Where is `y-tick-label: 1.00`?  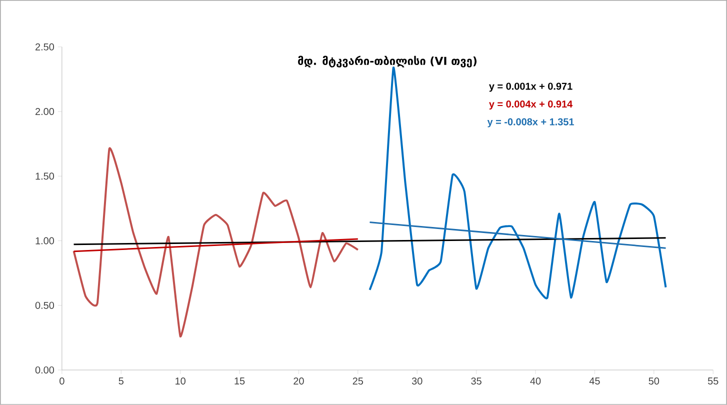
y-tick-label: 1.00 is located at coordinates (45, 240).